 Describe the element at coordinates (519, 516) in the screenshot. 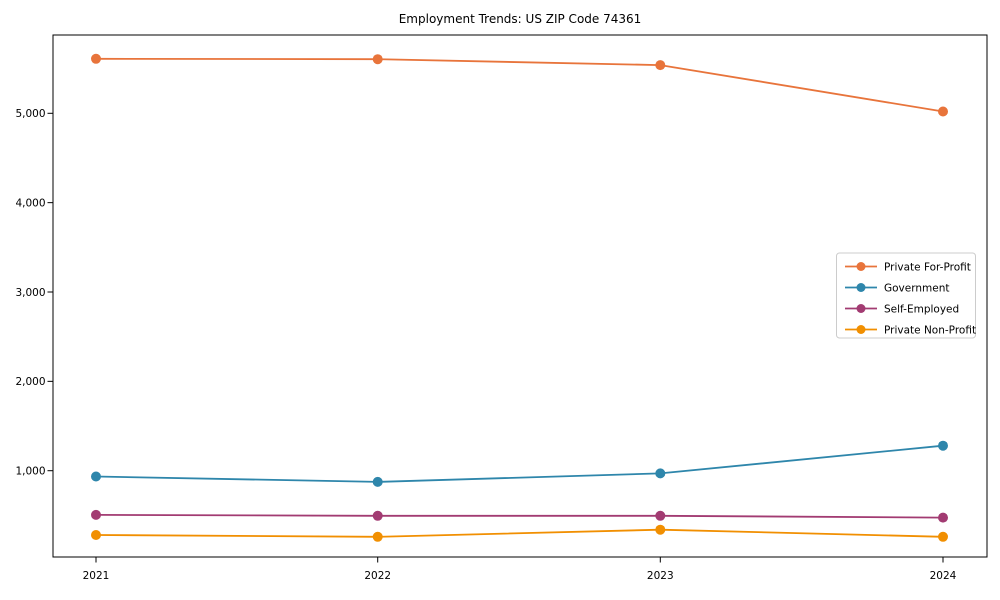

I see `series-line-self-employed` at that location.